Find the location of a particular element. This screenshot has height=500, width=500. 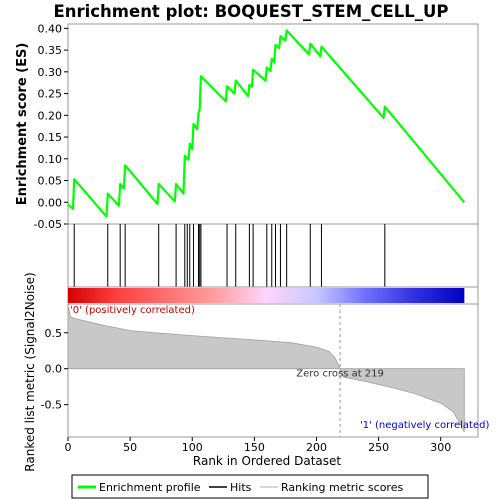

legend-label-ranking: Ranking metric scores is located at coordinates (342, 487).